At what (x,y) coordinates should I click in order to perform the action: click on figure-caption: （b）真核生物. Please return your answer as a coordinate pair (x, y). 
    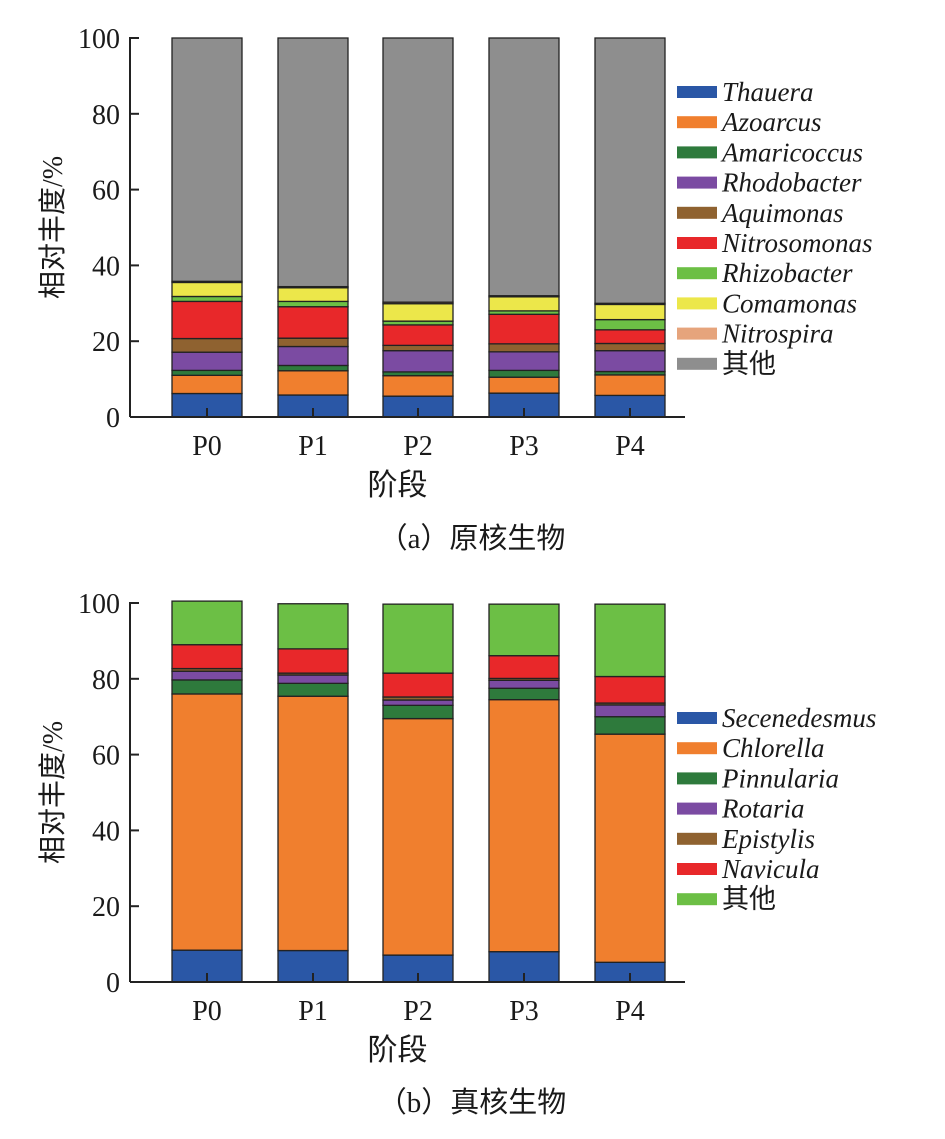
    Looking at the image, I should click on (472, 1102).